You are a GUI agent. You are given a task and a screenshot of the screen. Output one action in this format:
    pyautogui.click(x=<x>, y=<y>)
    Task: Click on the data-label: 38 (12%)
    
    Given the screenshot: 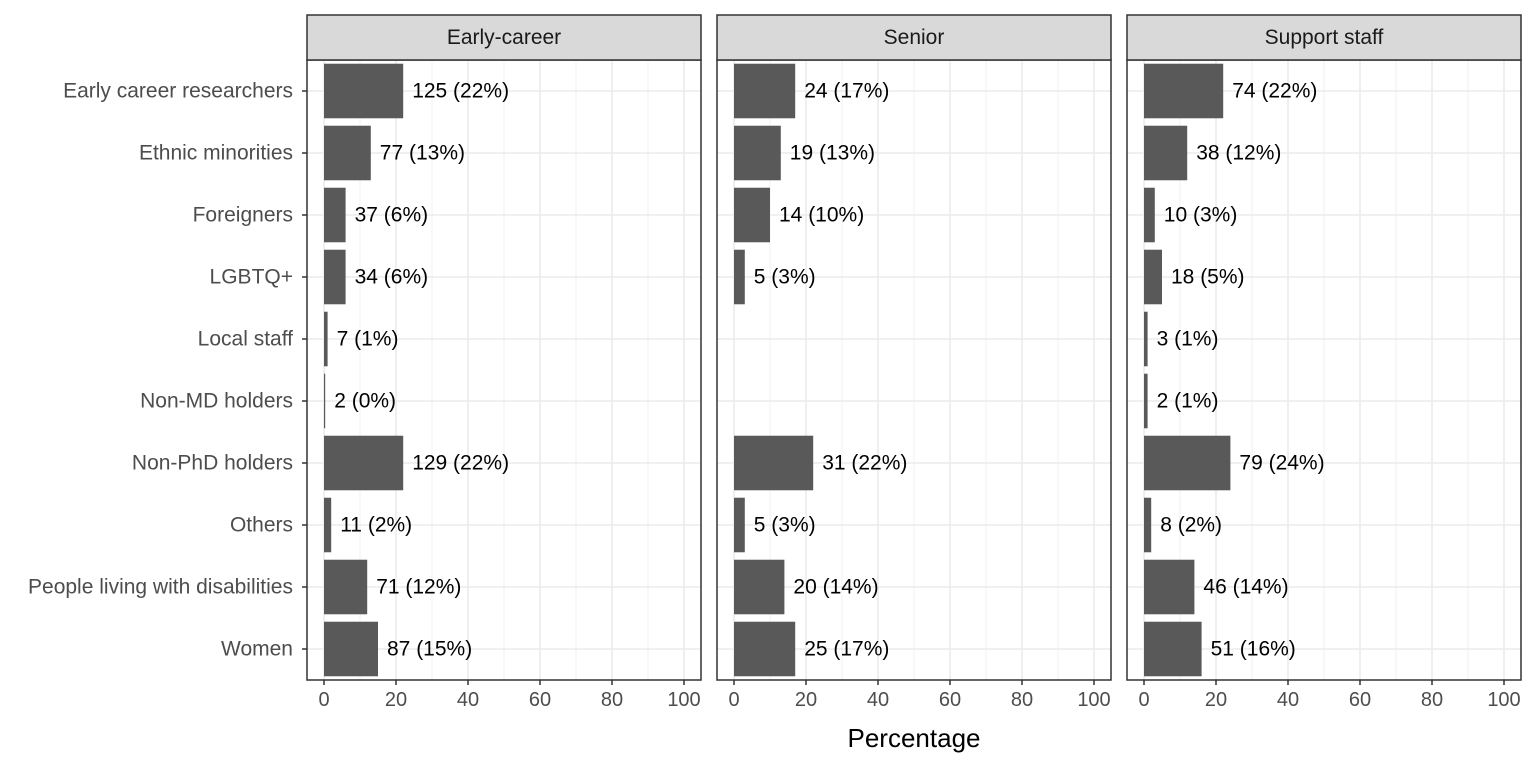 What is the action you would take?
    pyautogui.click(x=1238, y=153)
    